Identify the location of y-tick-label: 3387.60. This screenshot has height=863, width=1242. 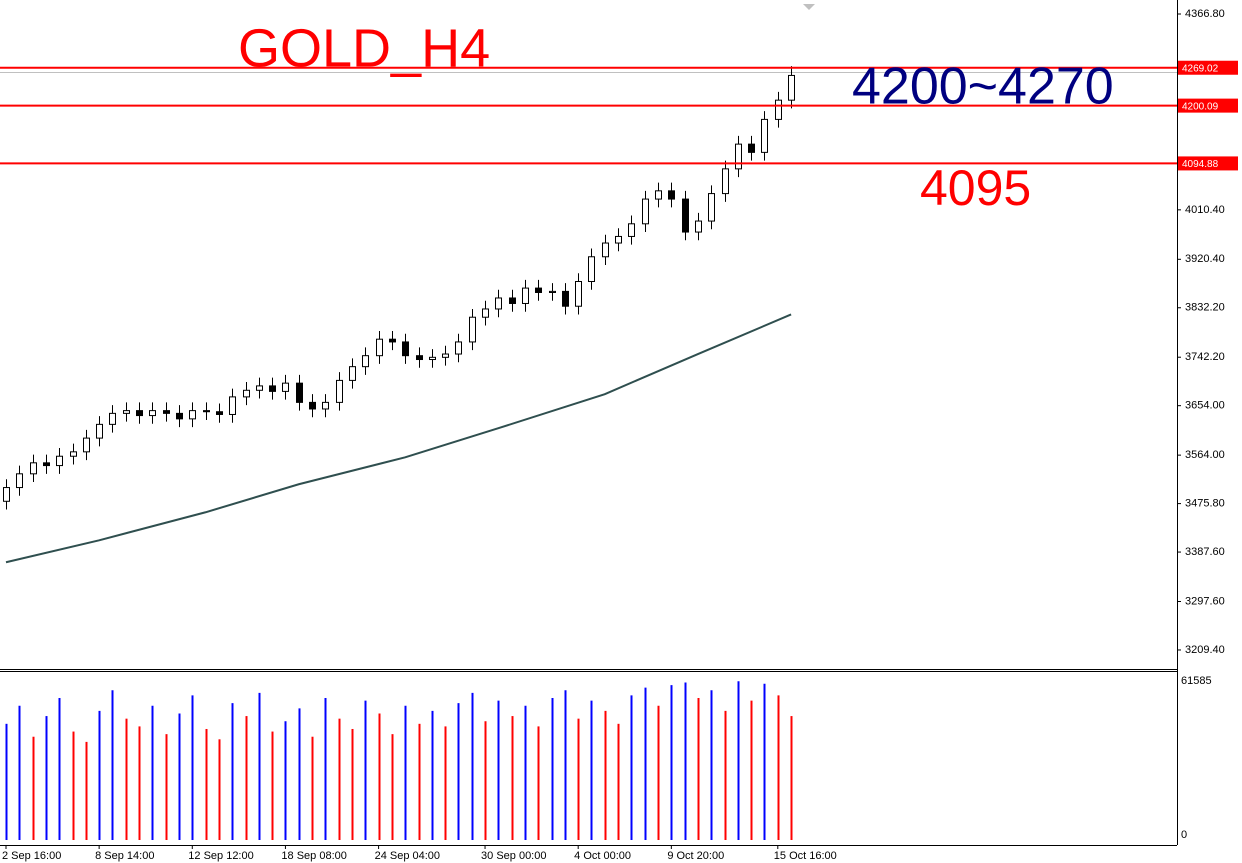
(1205, 552).